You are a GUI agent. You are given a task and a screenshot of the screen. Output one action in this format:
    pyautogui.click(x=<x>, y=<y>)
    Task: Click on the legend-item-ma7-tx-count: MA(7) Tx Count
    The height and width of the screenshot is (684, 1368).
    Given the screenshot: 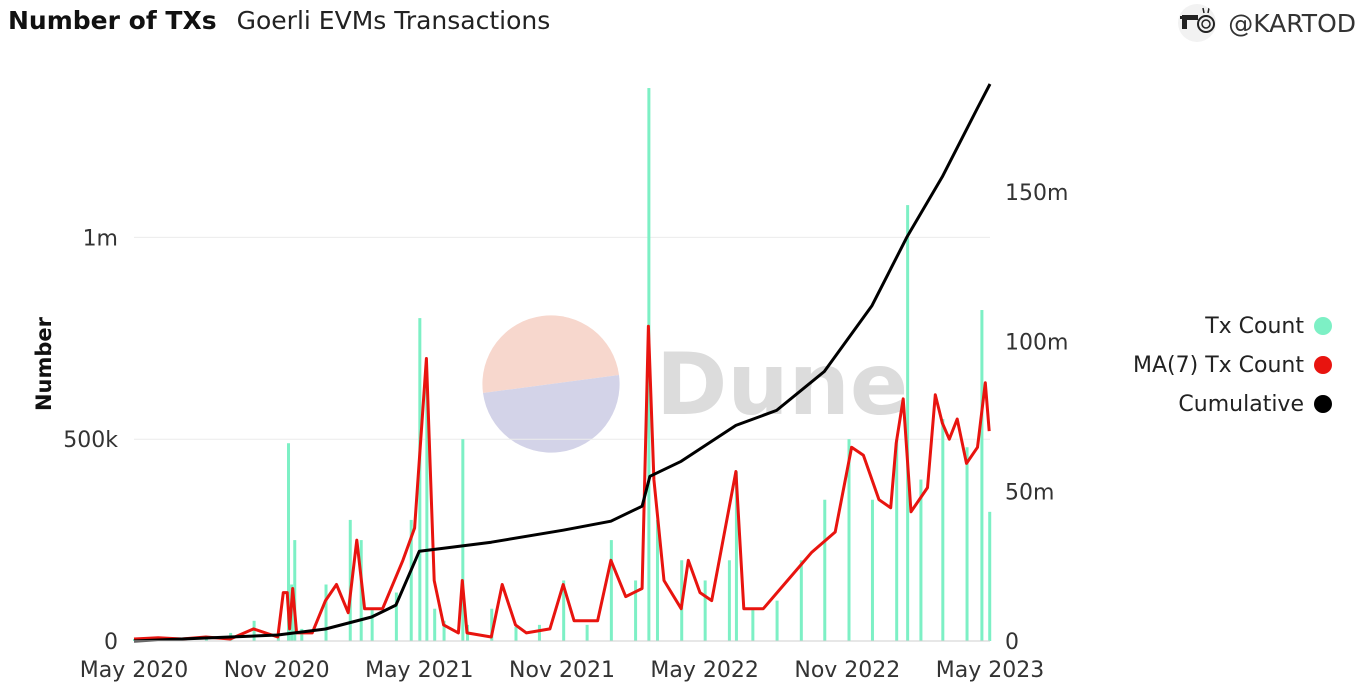 What is the action you would take?
    pyautogui.click(x=1232, y=365)
    